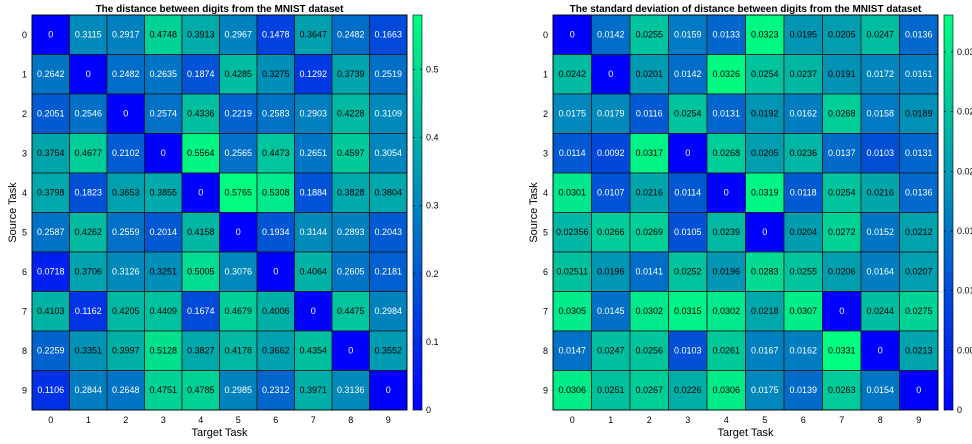  What do you see at coordinates (88, 35) in the screenshot?
I see `heatmap1-cell-label: 0.3115` at bounding box center [88, 35].